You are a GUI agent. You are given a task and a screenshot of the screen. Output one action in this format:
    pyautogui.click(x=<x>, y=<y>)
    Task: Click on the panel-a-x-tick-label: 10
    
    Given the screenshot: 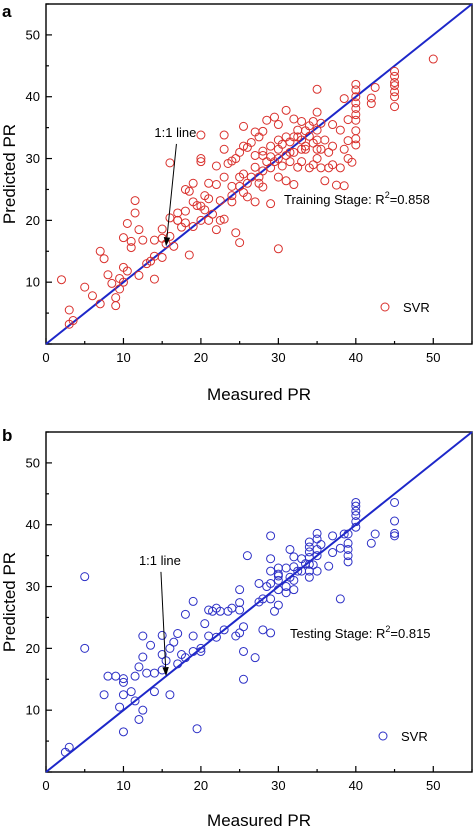 What is the action you would take?
    pyautogui.click(x=123, y=357)
    